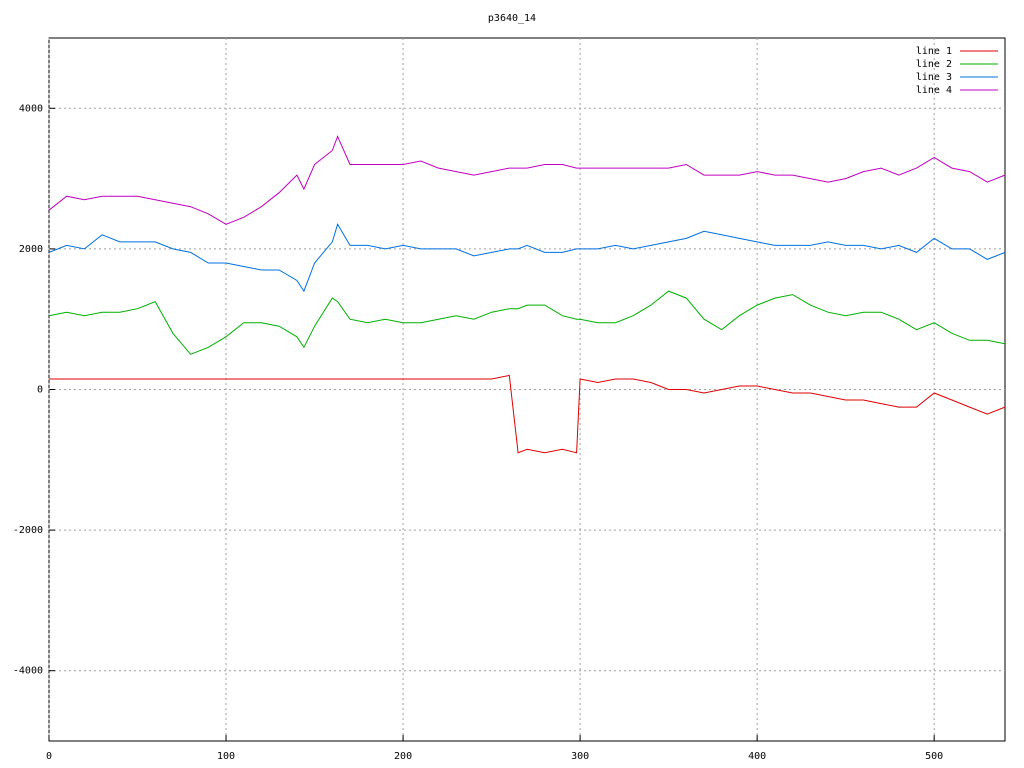  What do you see at coordinates (49, 756) in the screenshot?
I see `x-tick-label: 0` at bounding box center [49, 756].